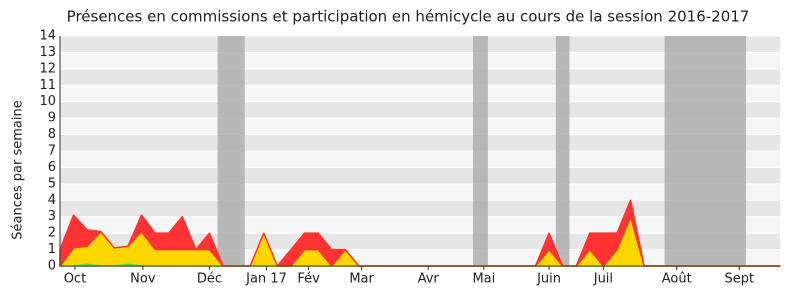  What do you see at coordinates (47, 52) in the screenshot?
I see `y-tick-label: 13` at bounding box center [47, 52].